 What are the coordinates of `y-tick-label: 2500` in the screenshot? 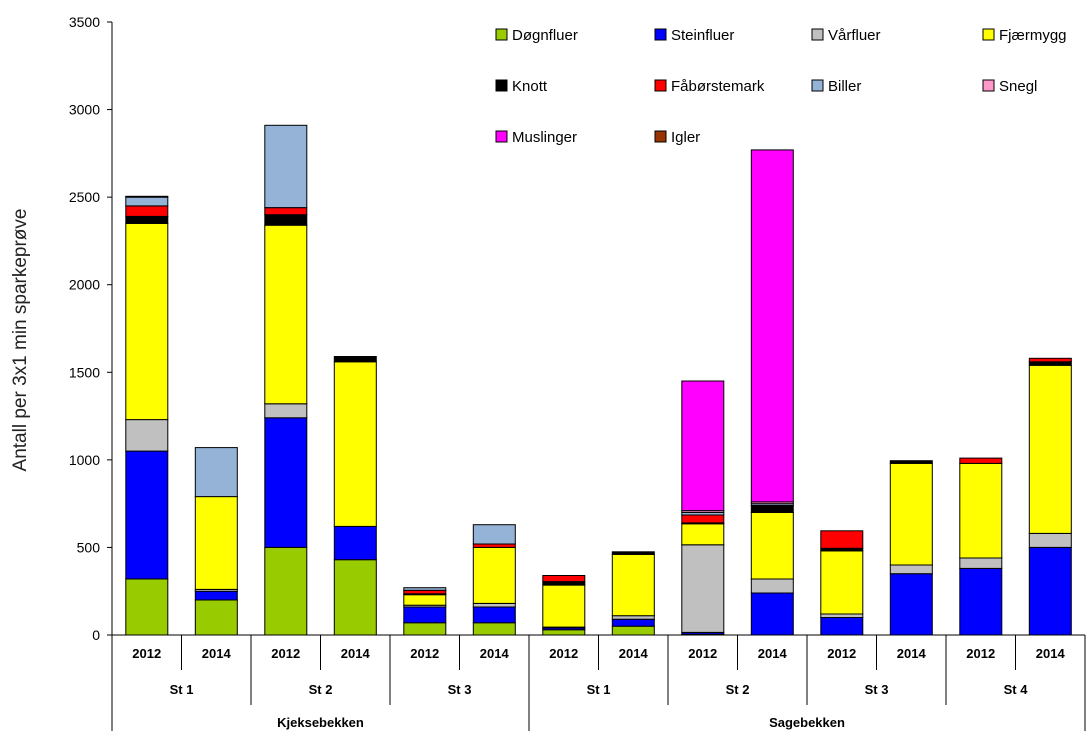 It's located at (84, 197).